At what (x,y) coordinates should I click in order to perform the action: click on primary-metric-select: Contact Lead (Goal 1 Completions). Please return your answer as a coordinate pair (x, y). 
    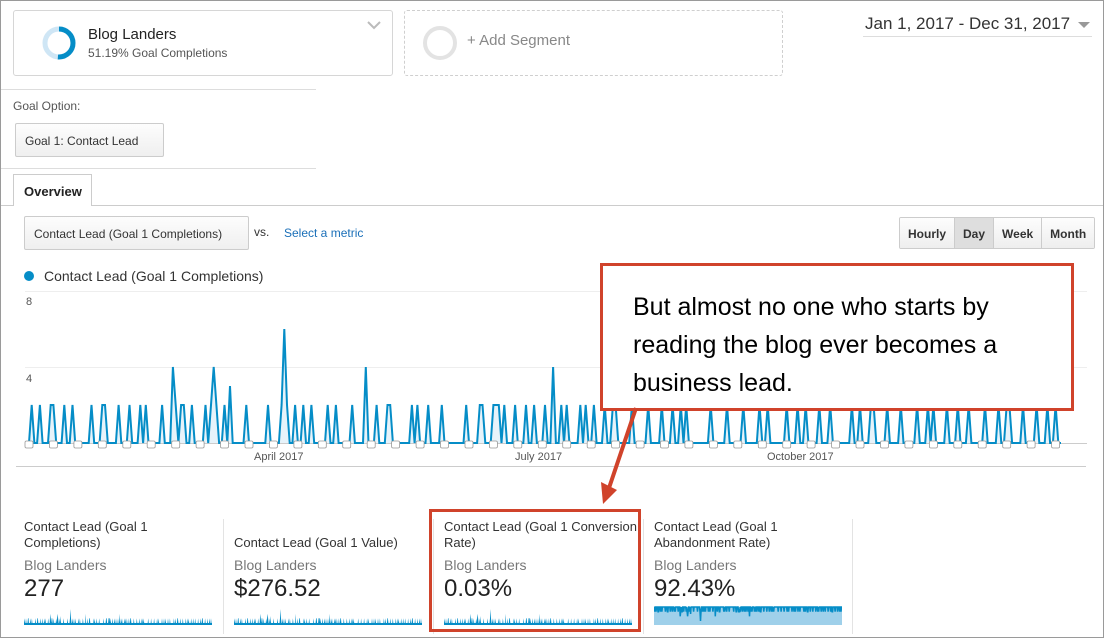
    Looking at the image, I should click on (136, 233).